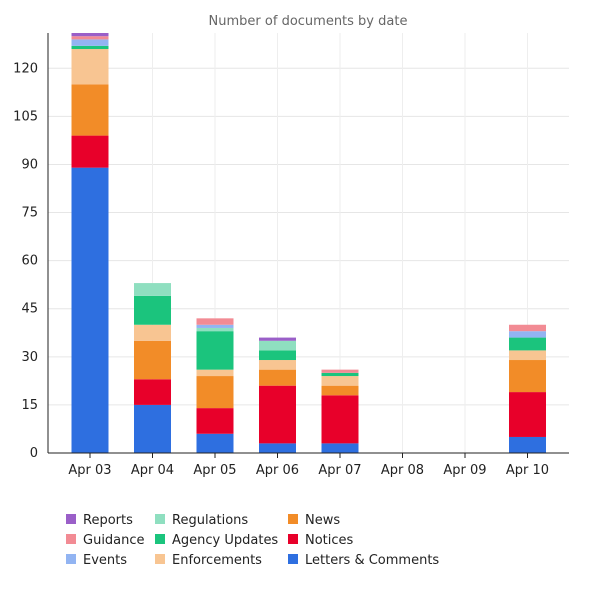 The width and height of the screenshot is (600, 600). I want to click on y-tick-label: 45, so click(29, 309).